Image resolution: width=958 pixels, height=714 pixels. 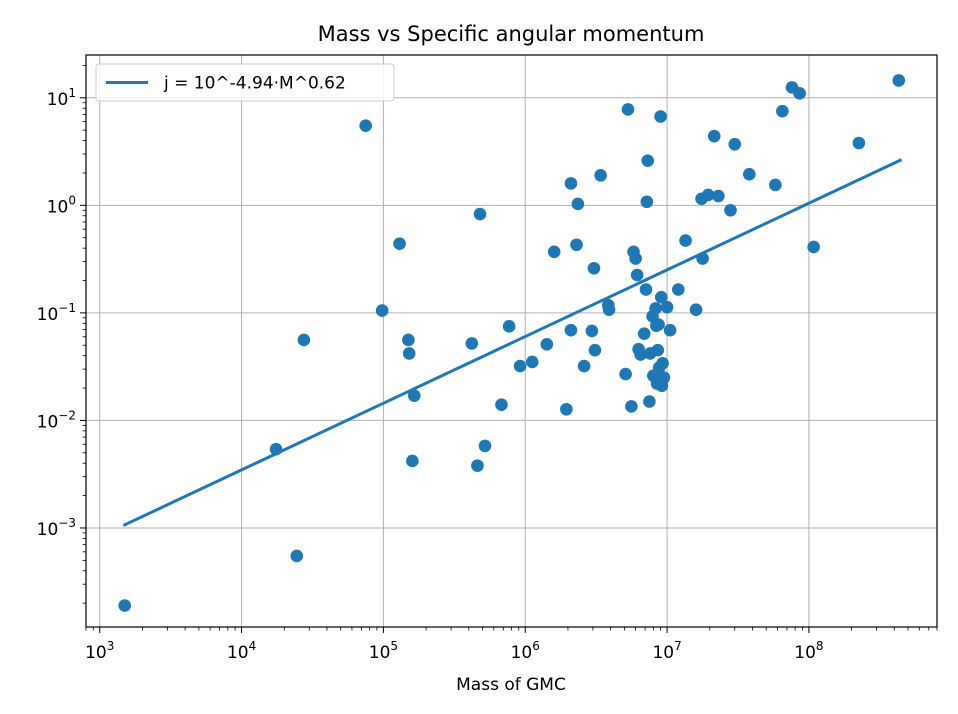 I want to click on x-tick-label: 10⁵, so click(x=383, y=651).